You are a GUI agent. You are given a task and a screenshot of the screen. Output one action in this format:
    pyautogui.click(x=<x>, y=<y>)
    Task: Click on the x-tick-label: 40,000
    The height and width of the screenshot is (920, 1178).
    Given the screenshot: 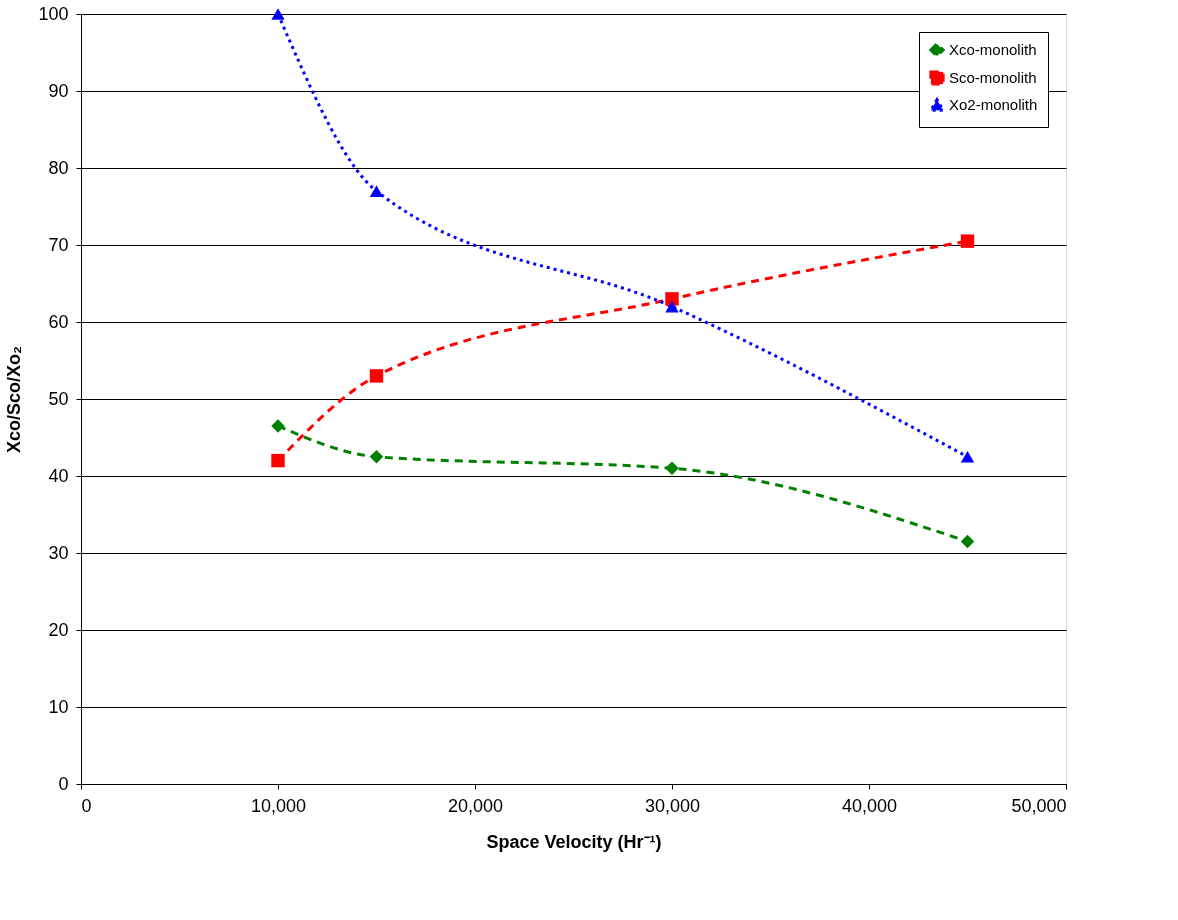 What is the action you would take?
    pyautogui.click(x=869, y=805)
    